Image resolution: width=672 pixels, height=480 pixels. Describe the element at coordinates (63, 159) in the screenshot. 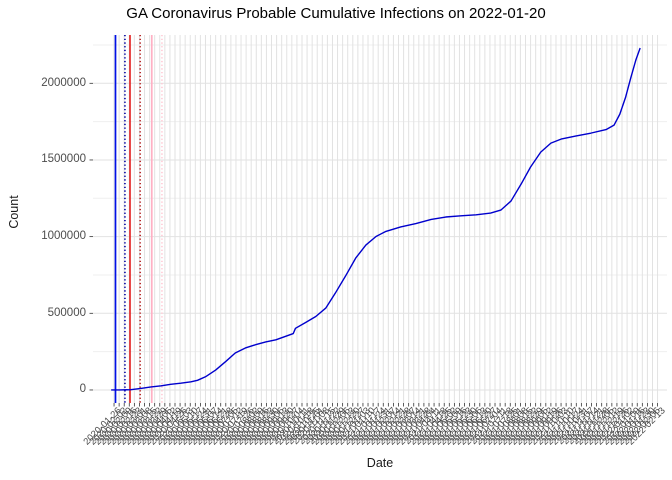

I see `y-tick-label: 1500000` at that location.